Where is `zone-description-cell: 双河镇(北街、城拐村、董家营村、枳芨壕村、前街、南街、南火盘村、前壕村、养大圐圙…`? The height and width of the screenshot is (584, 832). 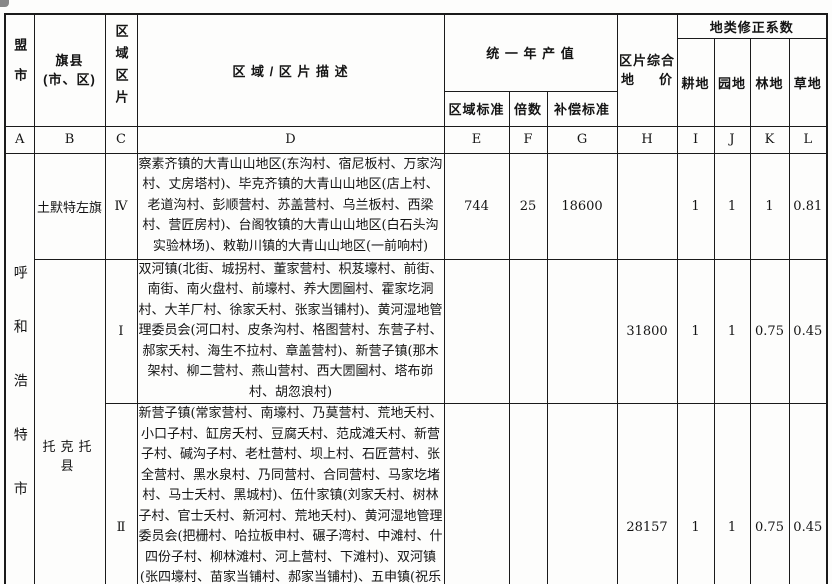
zone-description-cell: 双河镇(北街、城拐村、董家营村、枳芨壕村、前街、南街、南火盘村、前壕村、养大圐圙… is located at coordinates (290, 331).